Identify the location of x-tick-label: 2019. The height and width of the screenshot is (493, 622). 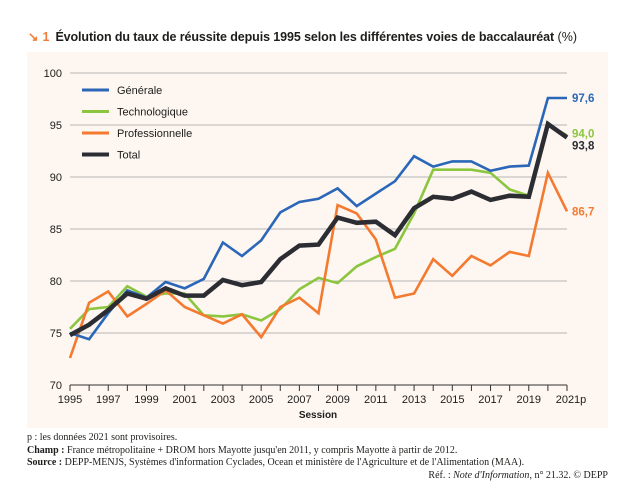
(529, 400).